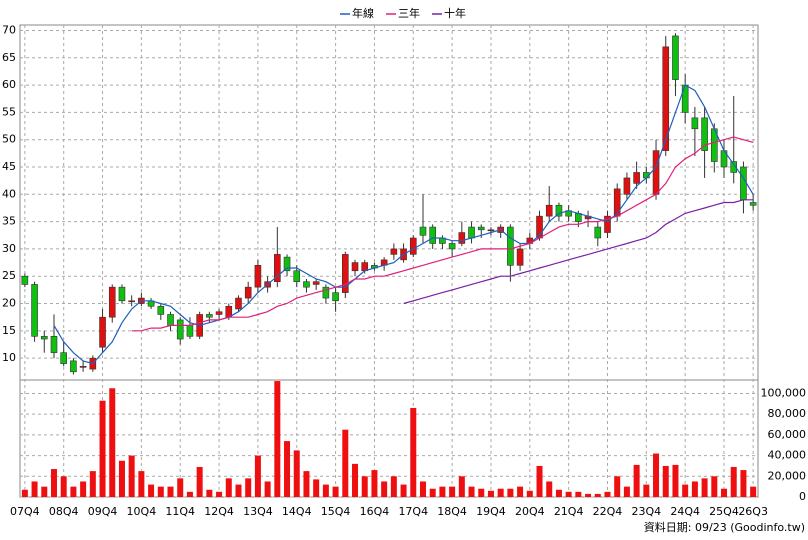  Describe the element at coordinates (9, 166) in the screenshot. I see `y-tick-label: 45` at that location.